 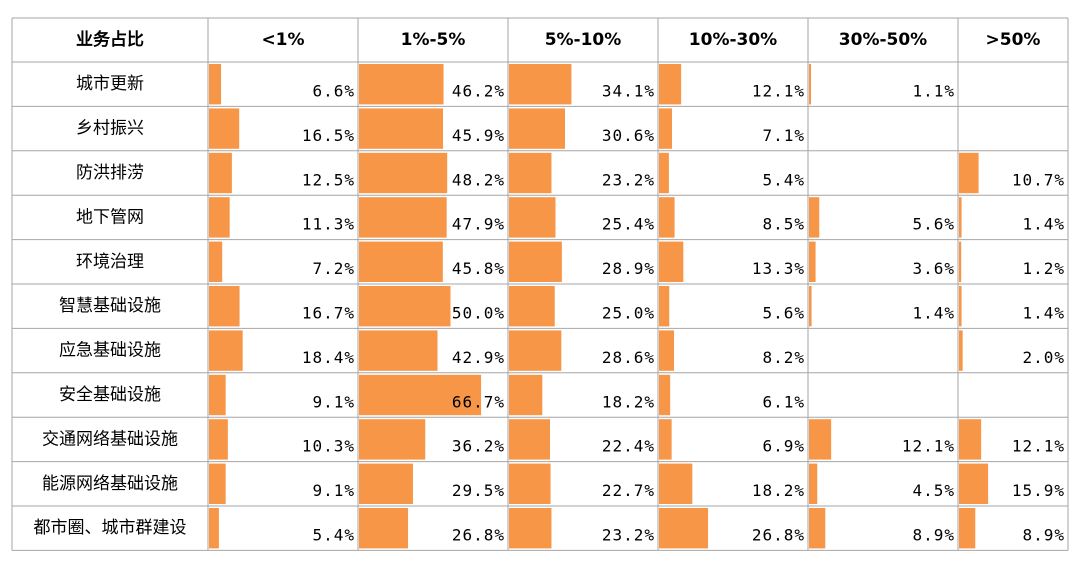 What do you see at coordinates (478, 401) in the screenshot?
I see `value-label: 66.7%` at bounding box center [478, 401].